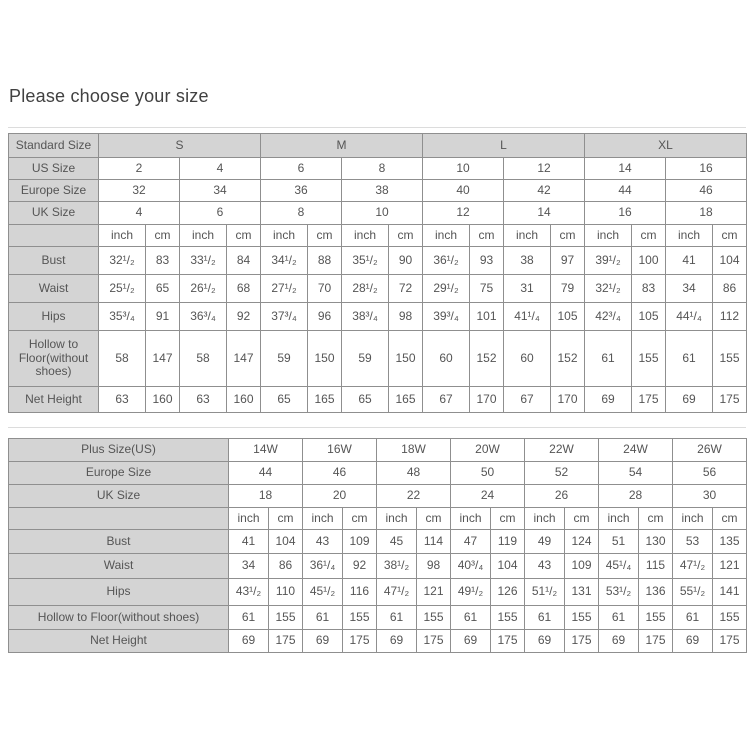 This screenshot has height=750, width=750. What do you see at coordinates (179, 145) in the screenshot?
I see `size-group-header-cell: S` at bounding box center [179, 145].